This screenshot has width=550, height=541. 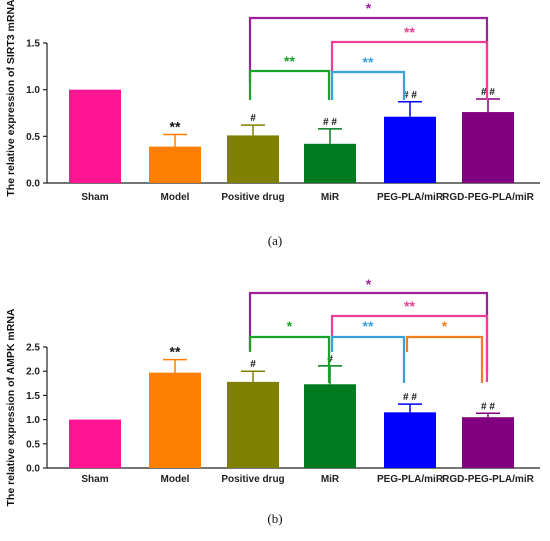 I want to click on chart-b-y-tick-label: 2.5, so click(x=33, y=348).